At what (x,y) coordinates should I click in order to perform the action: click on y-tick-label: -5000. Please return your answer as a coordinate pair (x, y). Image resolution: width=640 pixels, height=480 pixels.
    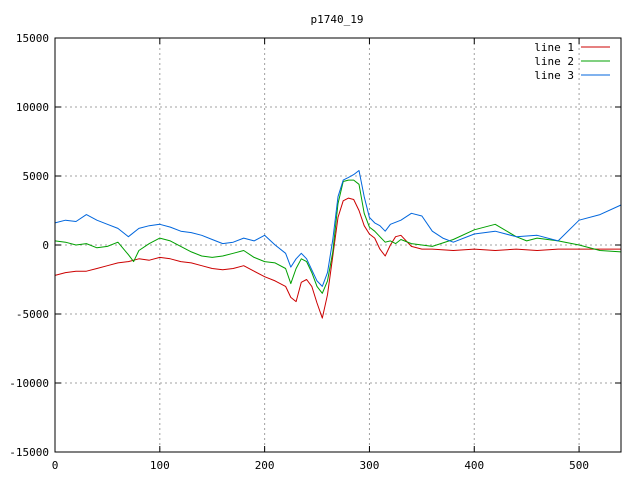
    Looking at the image, I should click on (32, 314).